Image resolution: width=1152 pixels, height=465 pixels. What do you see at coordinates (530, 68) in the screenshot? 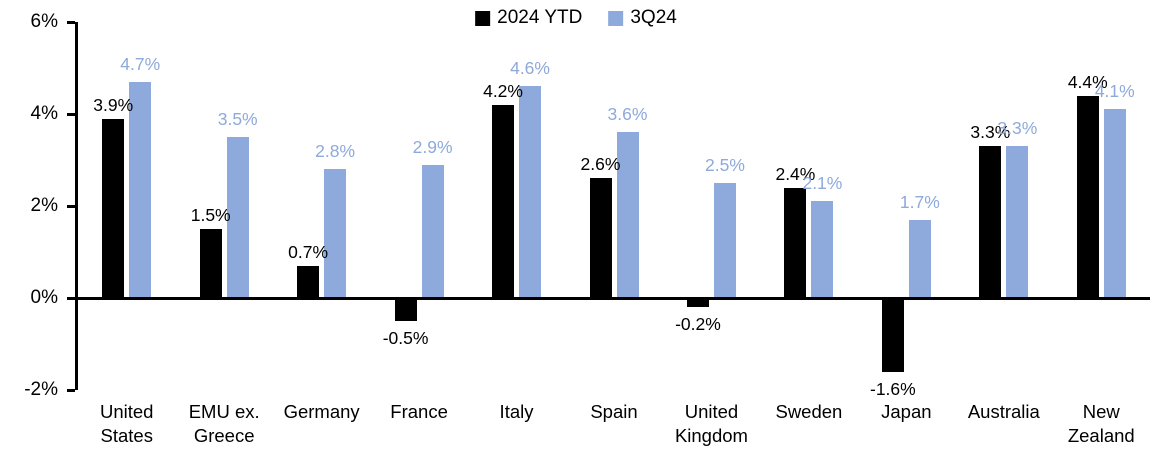
I see `value-label-3q24-italy: 4.6%` at bounding box center [530, 68].